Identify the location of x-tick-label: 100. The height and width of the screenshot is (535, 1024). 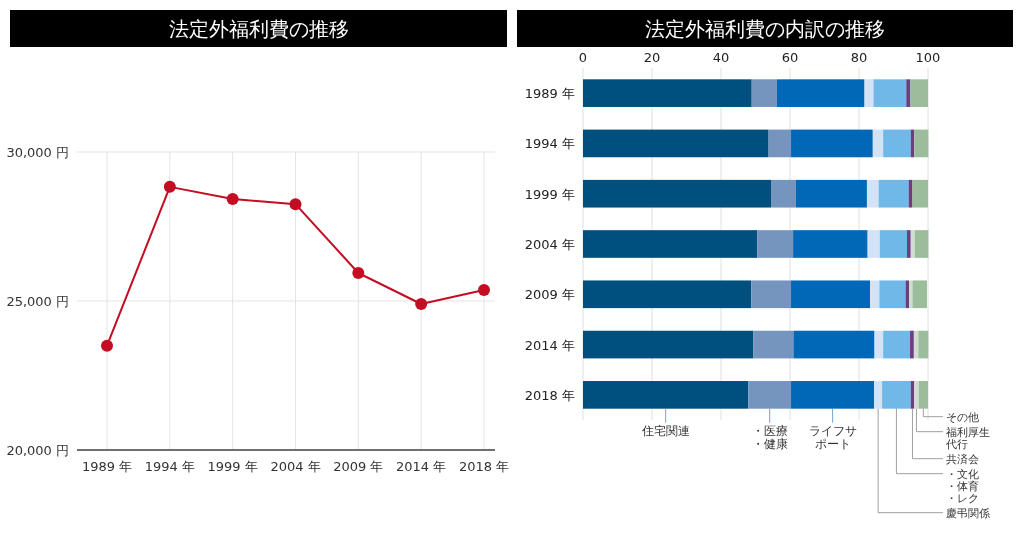
(928, 57).